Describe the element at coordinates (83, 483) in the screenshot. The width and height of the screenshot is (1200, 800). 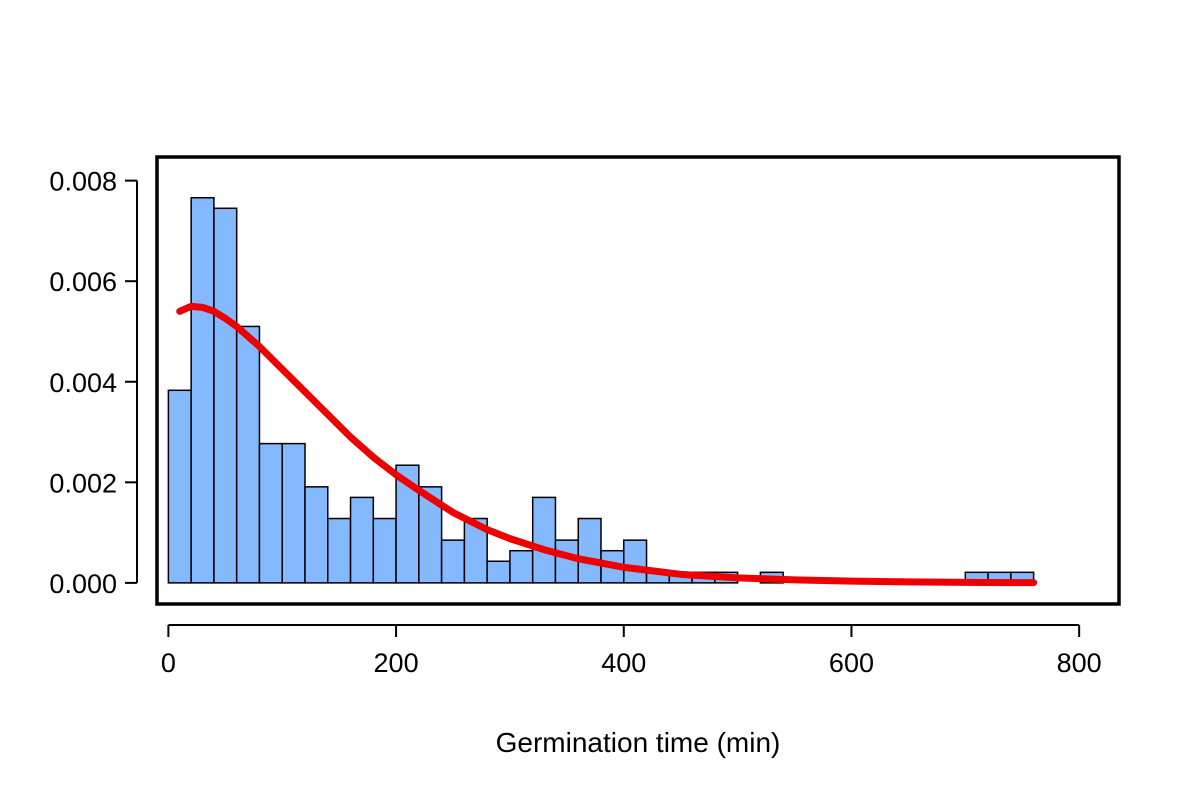
I see `y-tick-label-1: 0.002` at that location.